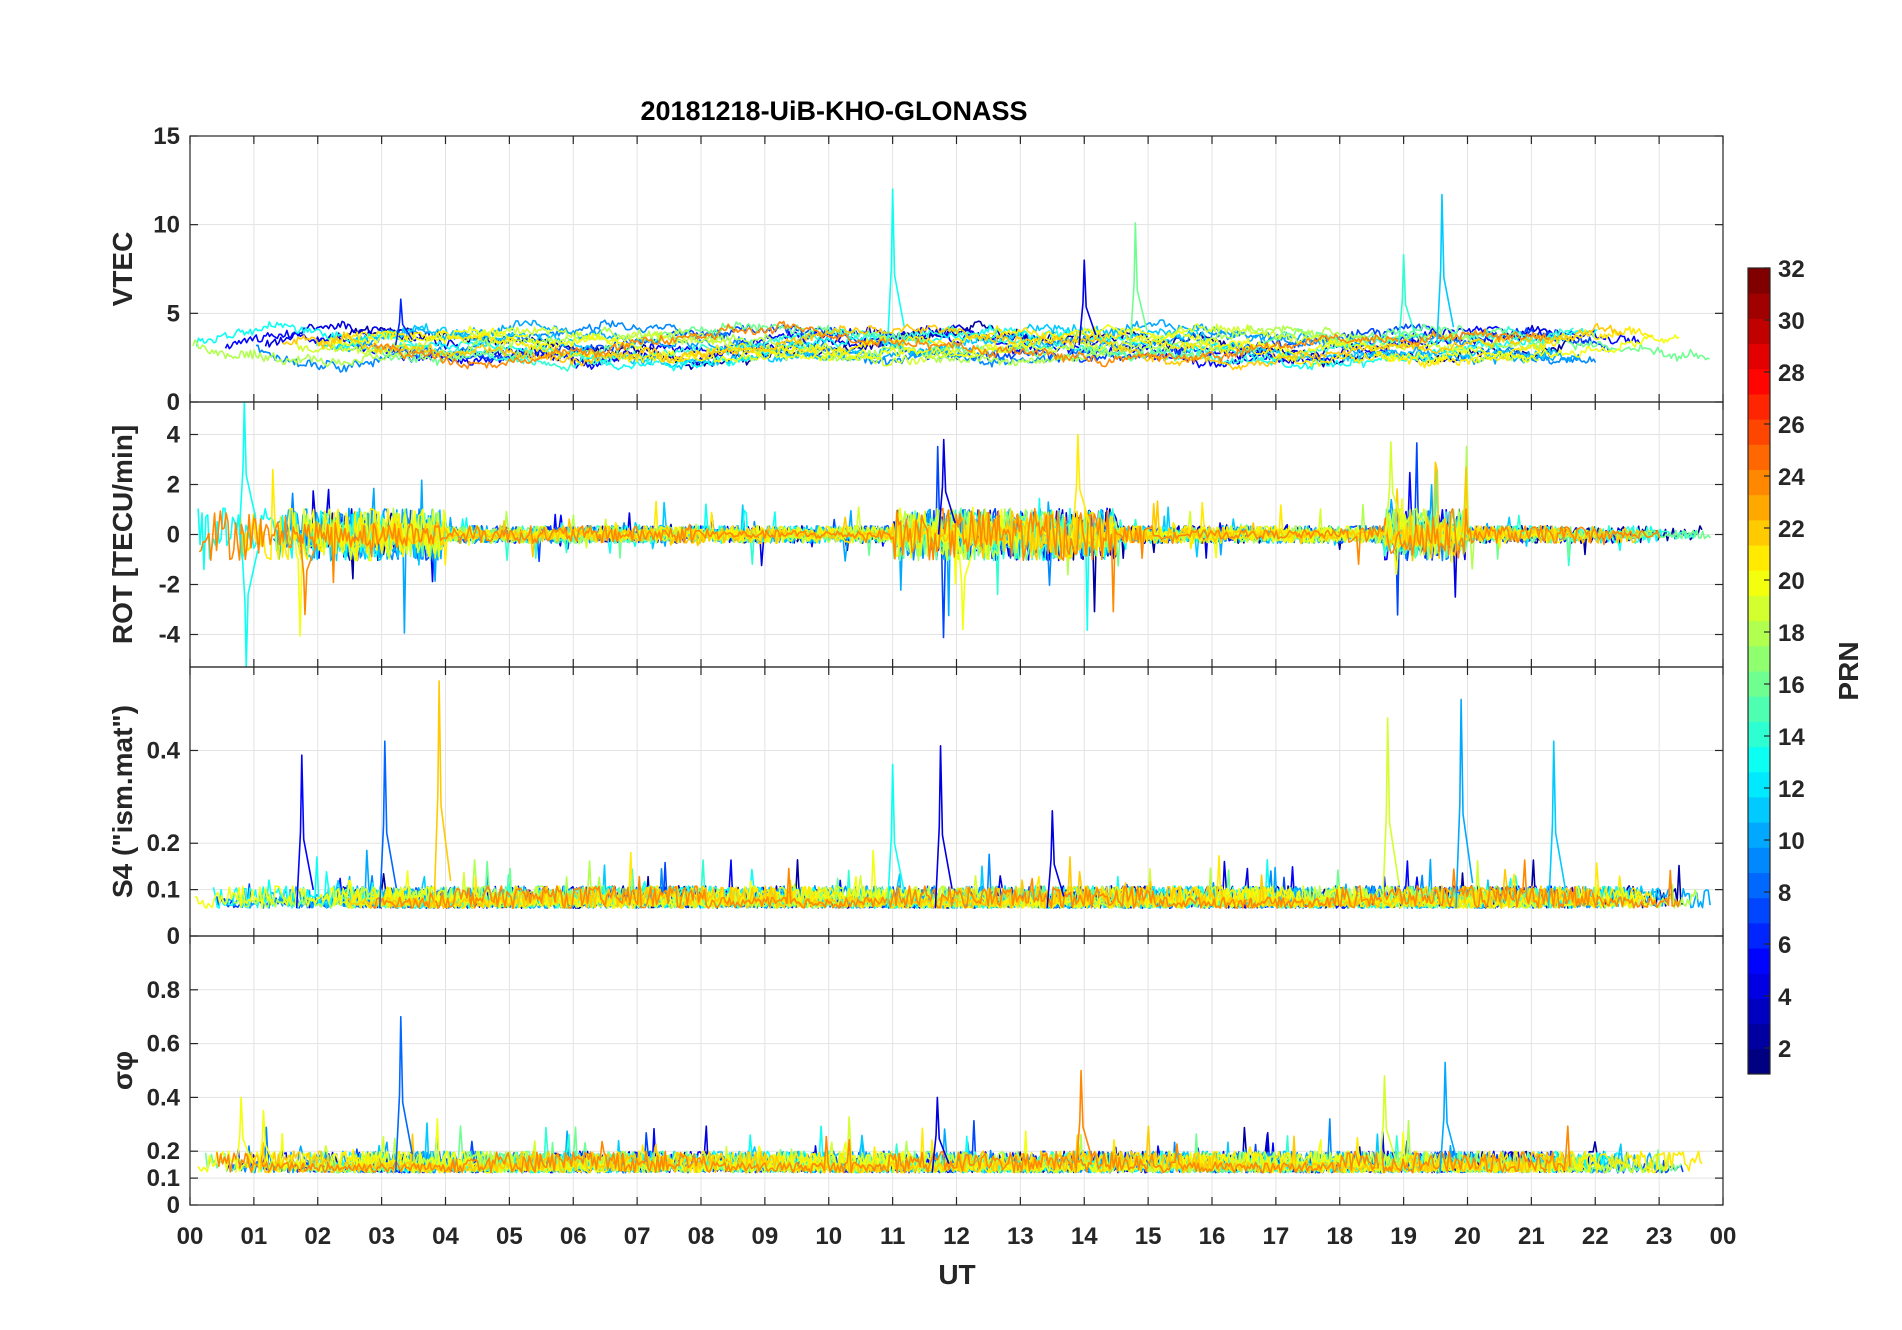 The image size is (1902, 1330). I want to click on chart-title: 20181218-UiB-KHO-GLONASS, so click(833, 111).